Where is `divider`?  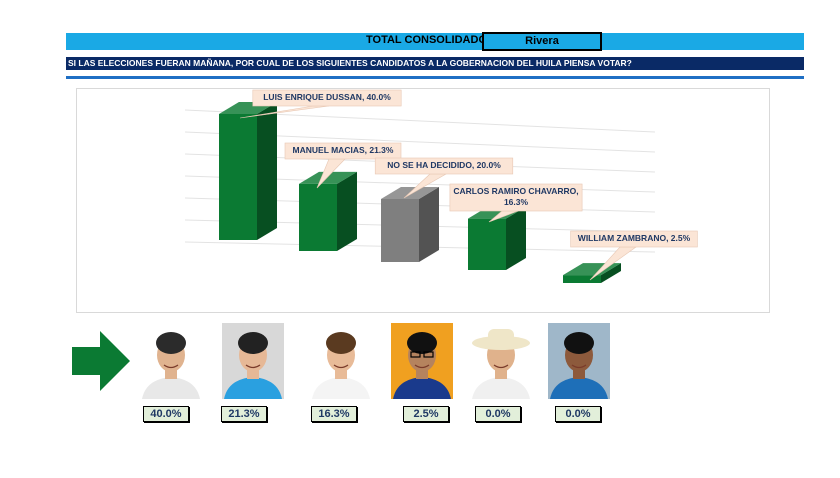 divider is located at coordinates (435, 77).